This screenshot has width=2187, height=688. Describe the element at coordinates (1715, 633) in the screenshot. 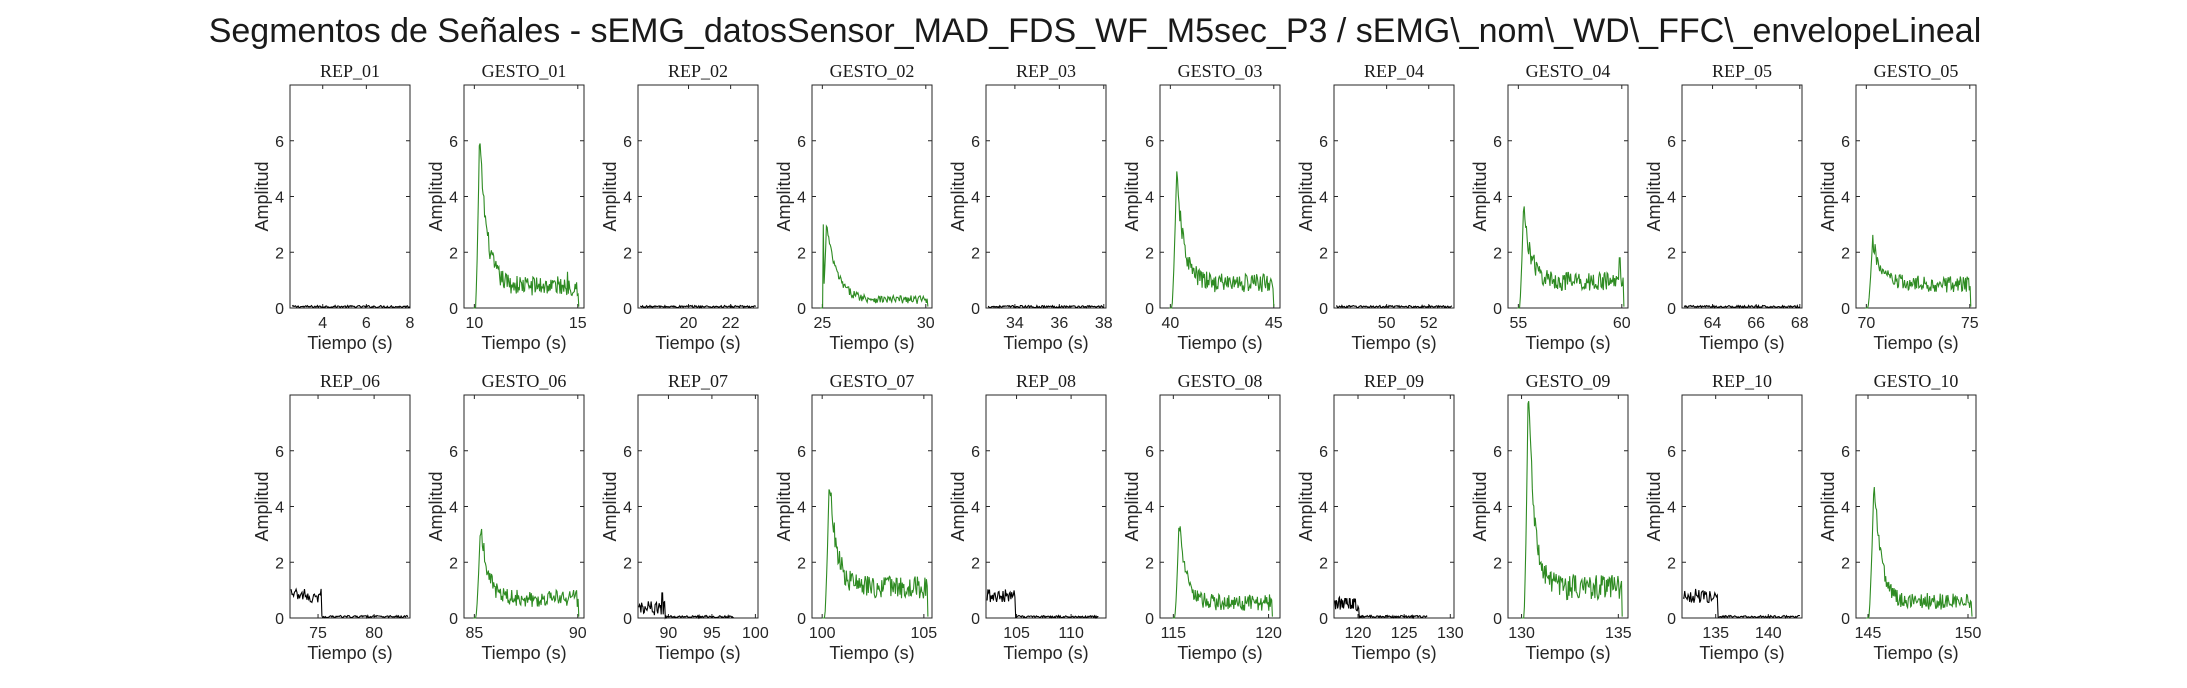

I see `x-tick-label: 135` at that location.